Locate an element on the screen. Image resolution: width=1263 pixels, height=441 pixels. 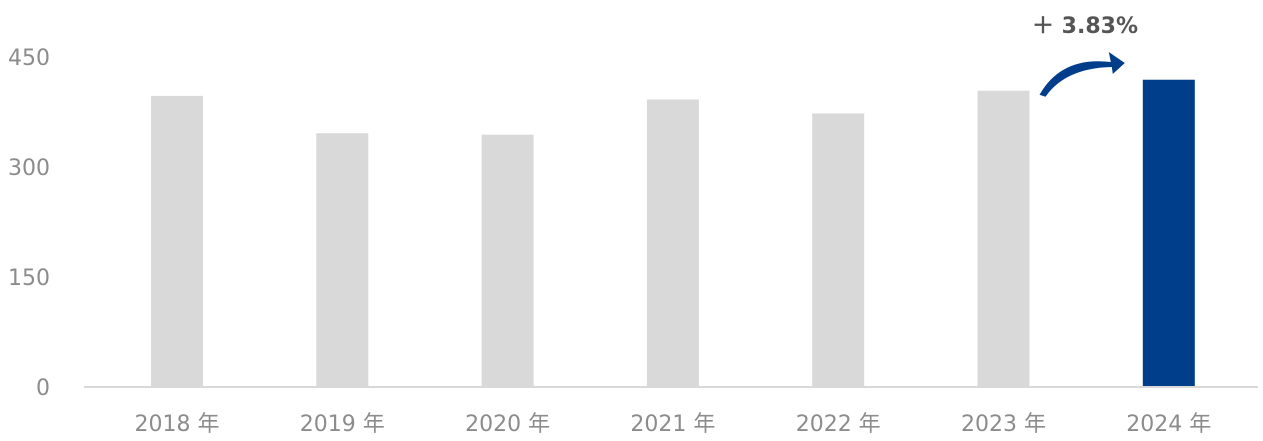
bar-2019-年 is located at coordinates (342, 260).